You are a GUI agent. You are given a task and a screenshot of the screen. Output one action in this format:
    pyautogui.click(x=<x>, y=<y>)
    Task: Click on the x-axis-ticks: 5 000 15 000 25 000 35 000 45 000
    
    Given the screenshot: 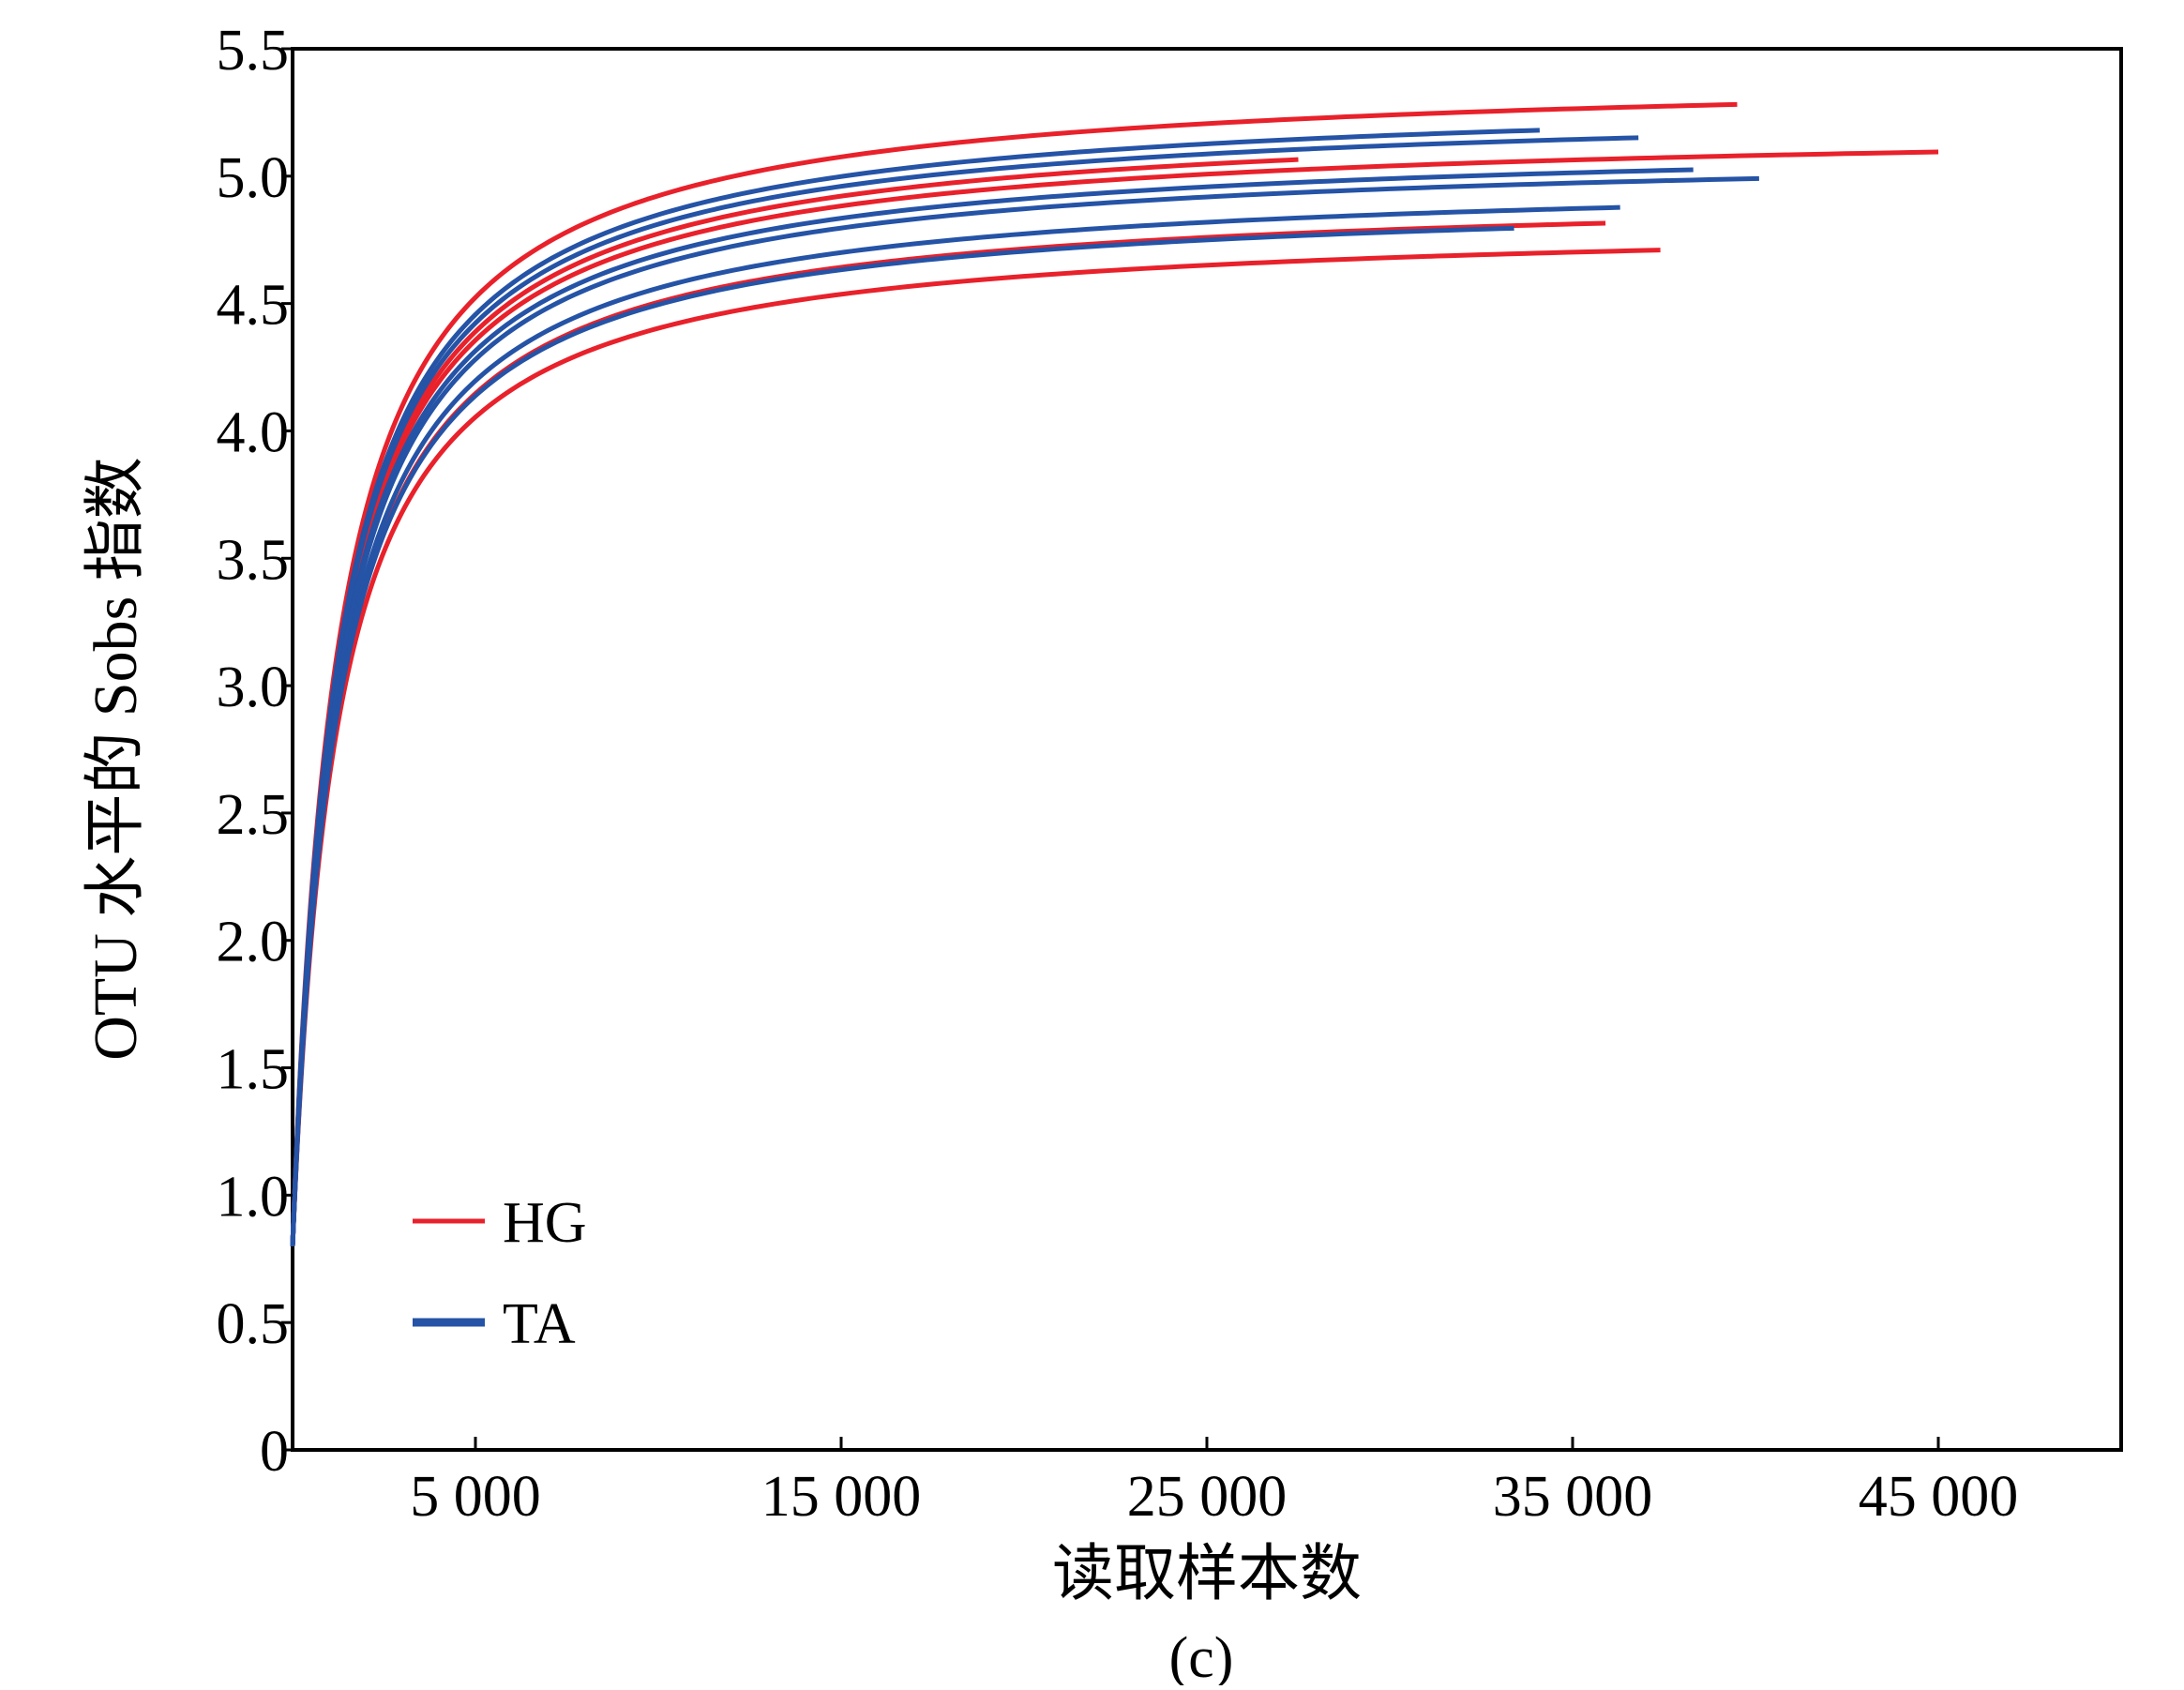 What is the action you would take?
    pyautogui.click(x=1214, y=1483)
    